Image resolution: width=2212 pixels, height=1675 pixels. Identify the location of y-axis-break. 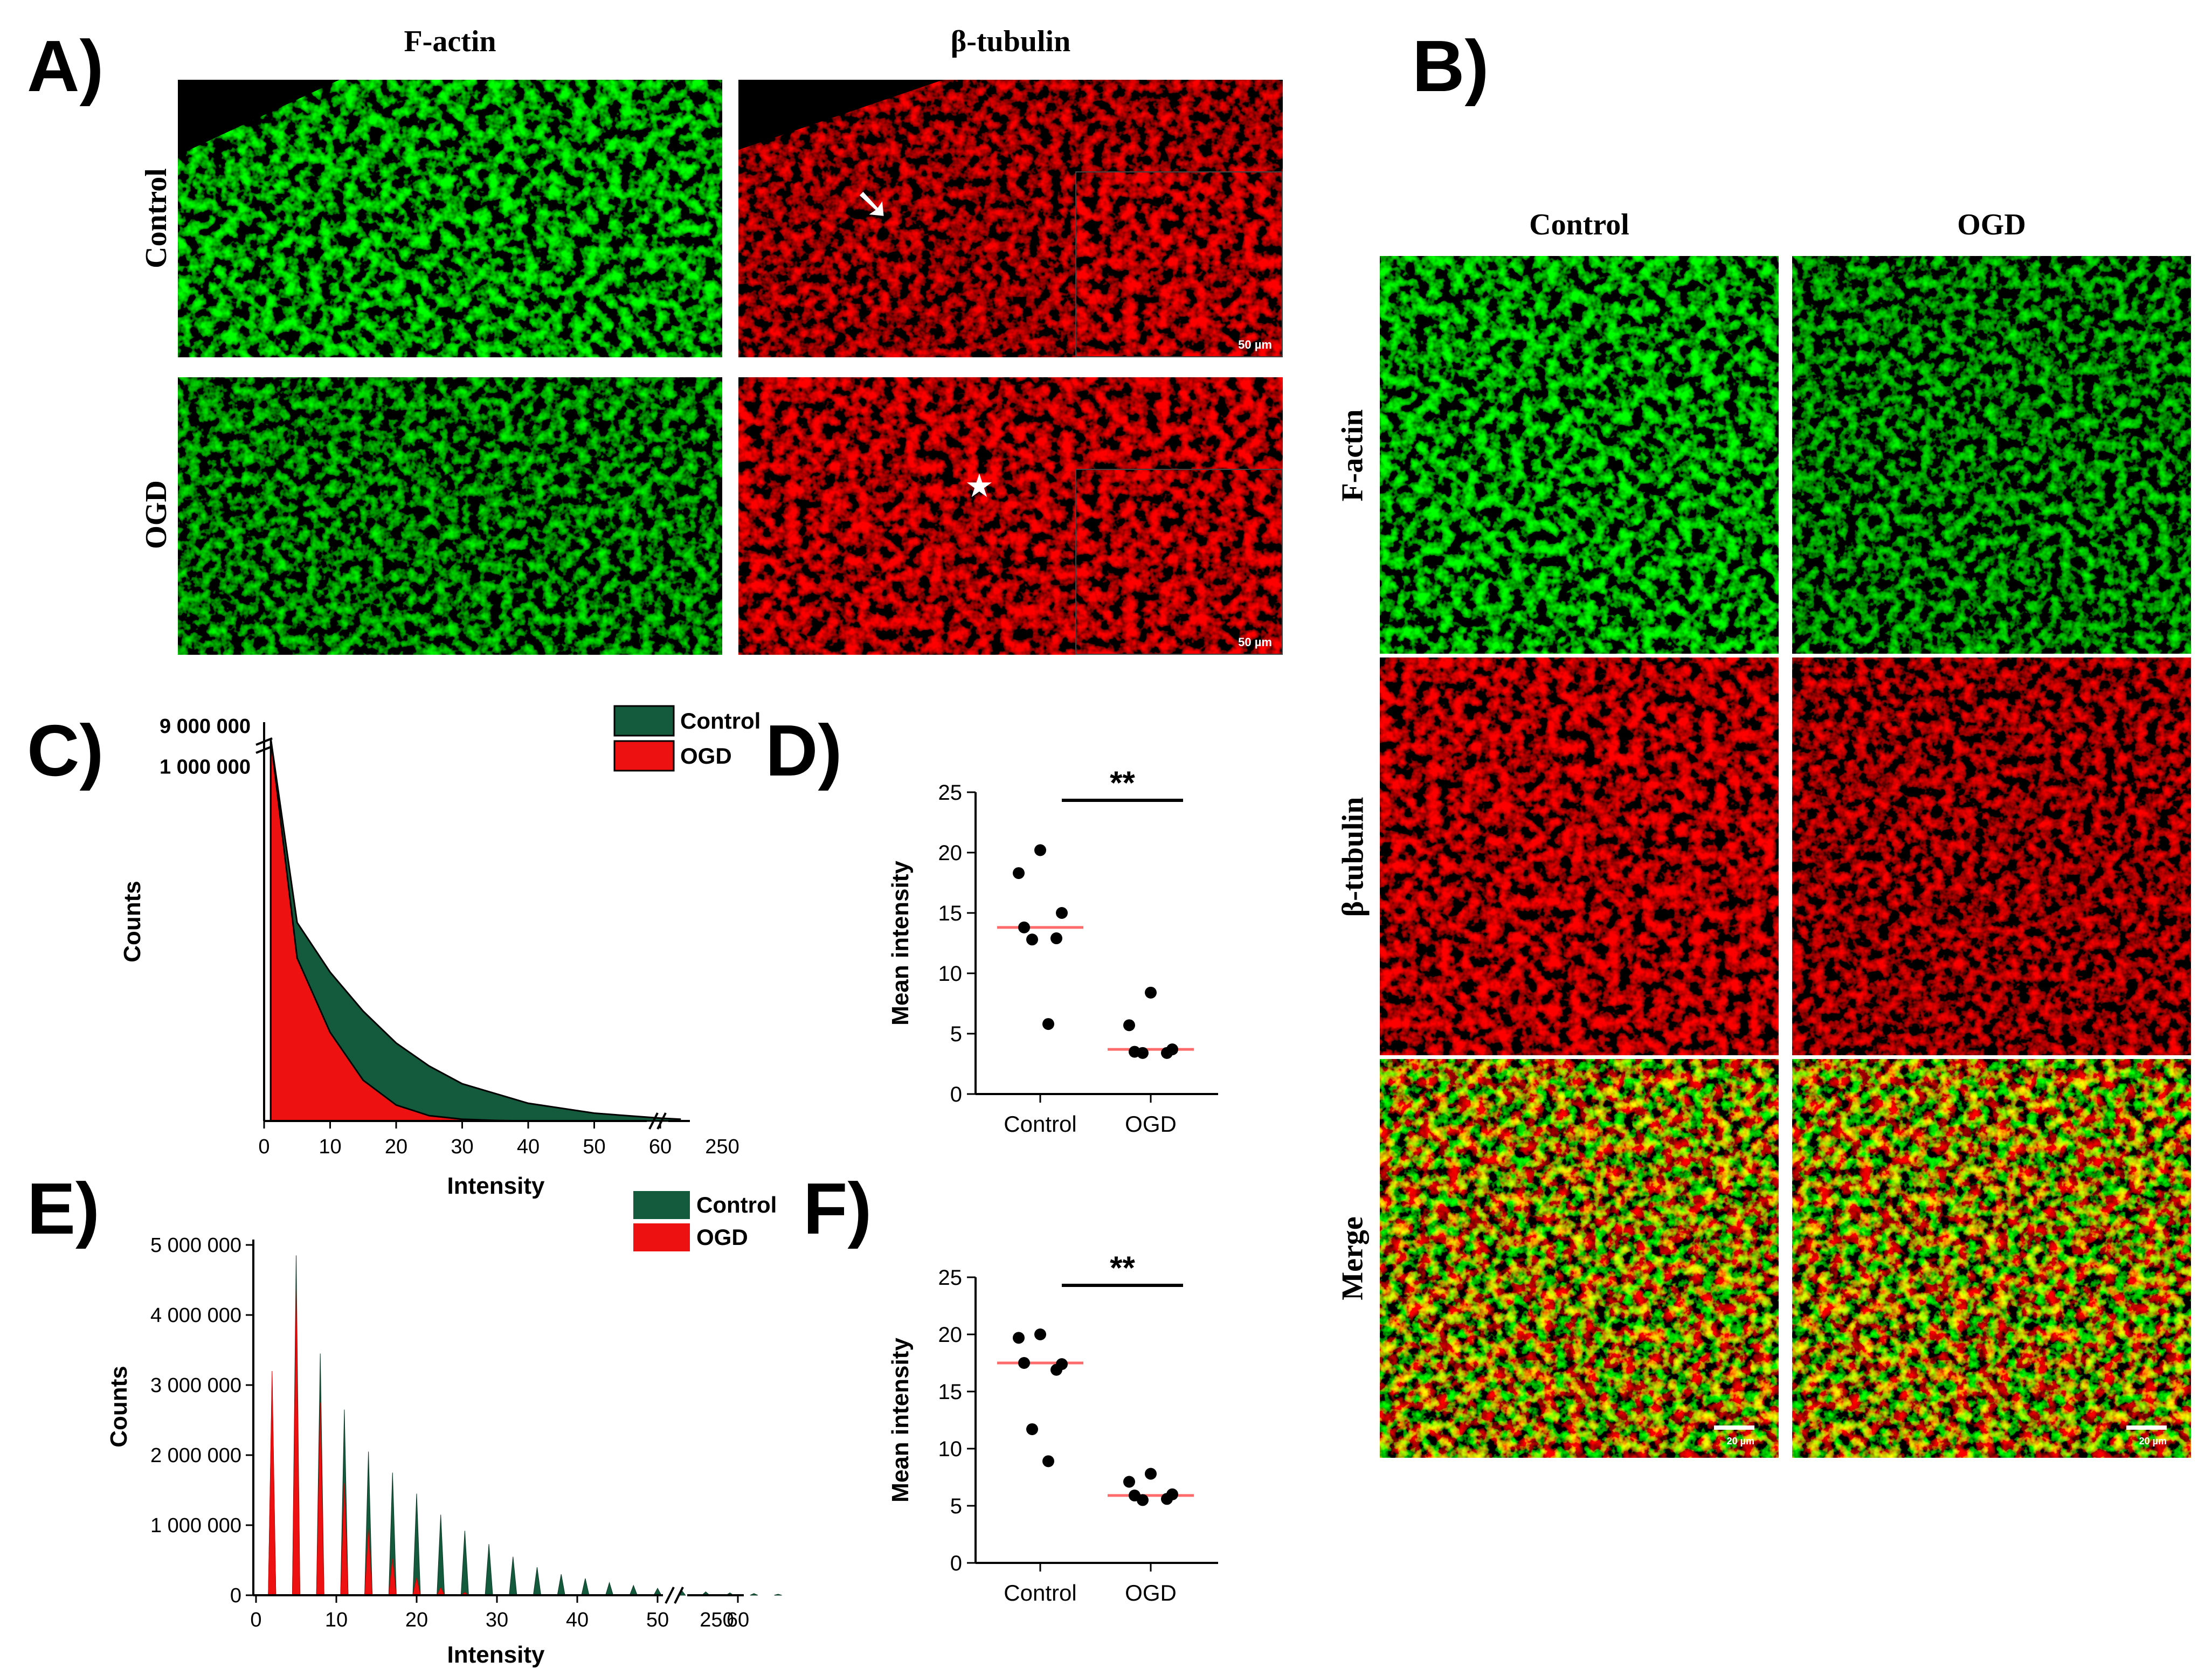
(264, 741).